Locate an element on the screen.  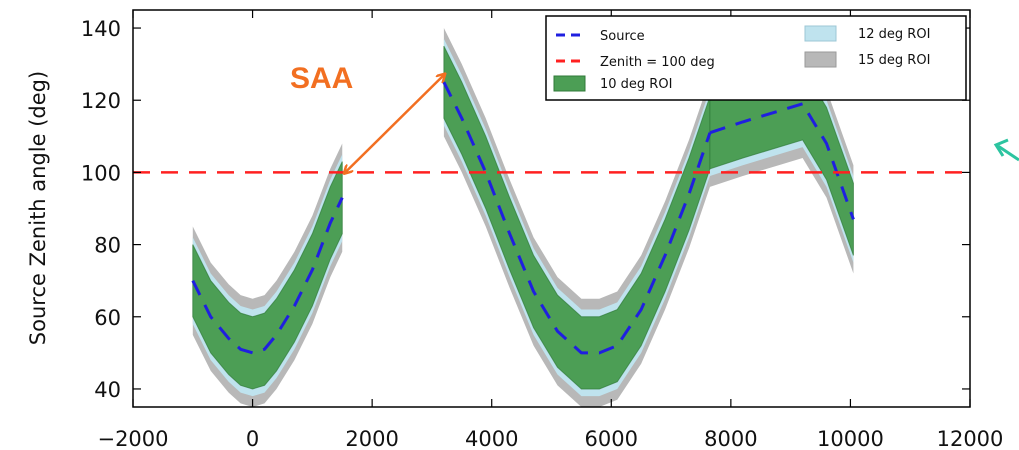
x-tick-label: 12000 is located at coordinates (970, 438).